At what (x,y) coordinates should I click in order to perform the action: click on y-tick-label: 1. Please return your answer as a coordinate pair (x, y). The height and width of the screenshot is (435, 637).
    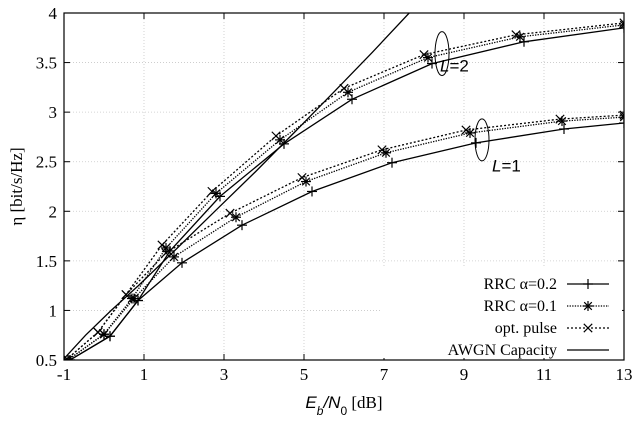
    Looking at the image, I should click on (53, 310).